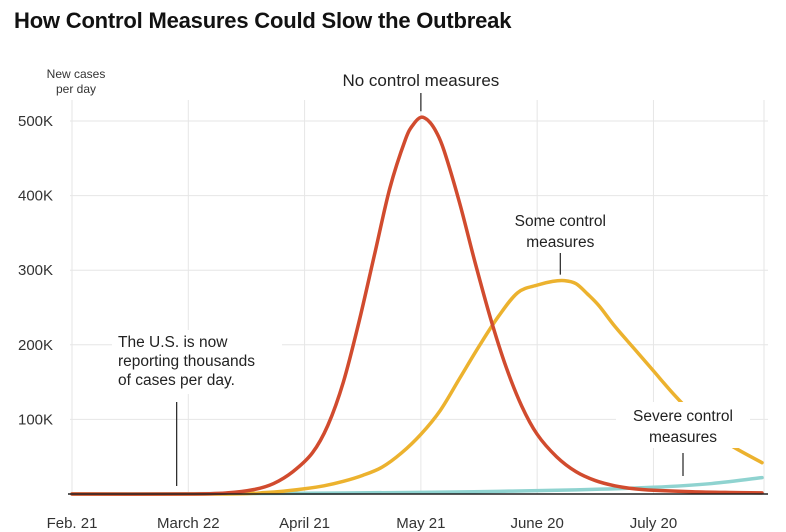 Image resolution: width=786 pixels, height=532 pixels. What do you see at coordinates (654, 523) in the screenshot?
I see `x-tick-label: July 20` at bounding box center [654, 523].